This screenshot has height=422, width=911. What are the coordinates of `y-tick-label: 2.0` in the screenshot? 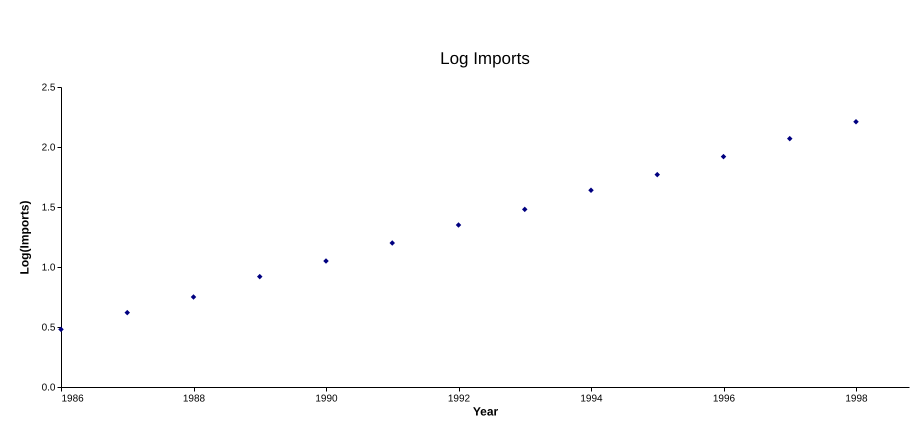 It's located at (49, 148).